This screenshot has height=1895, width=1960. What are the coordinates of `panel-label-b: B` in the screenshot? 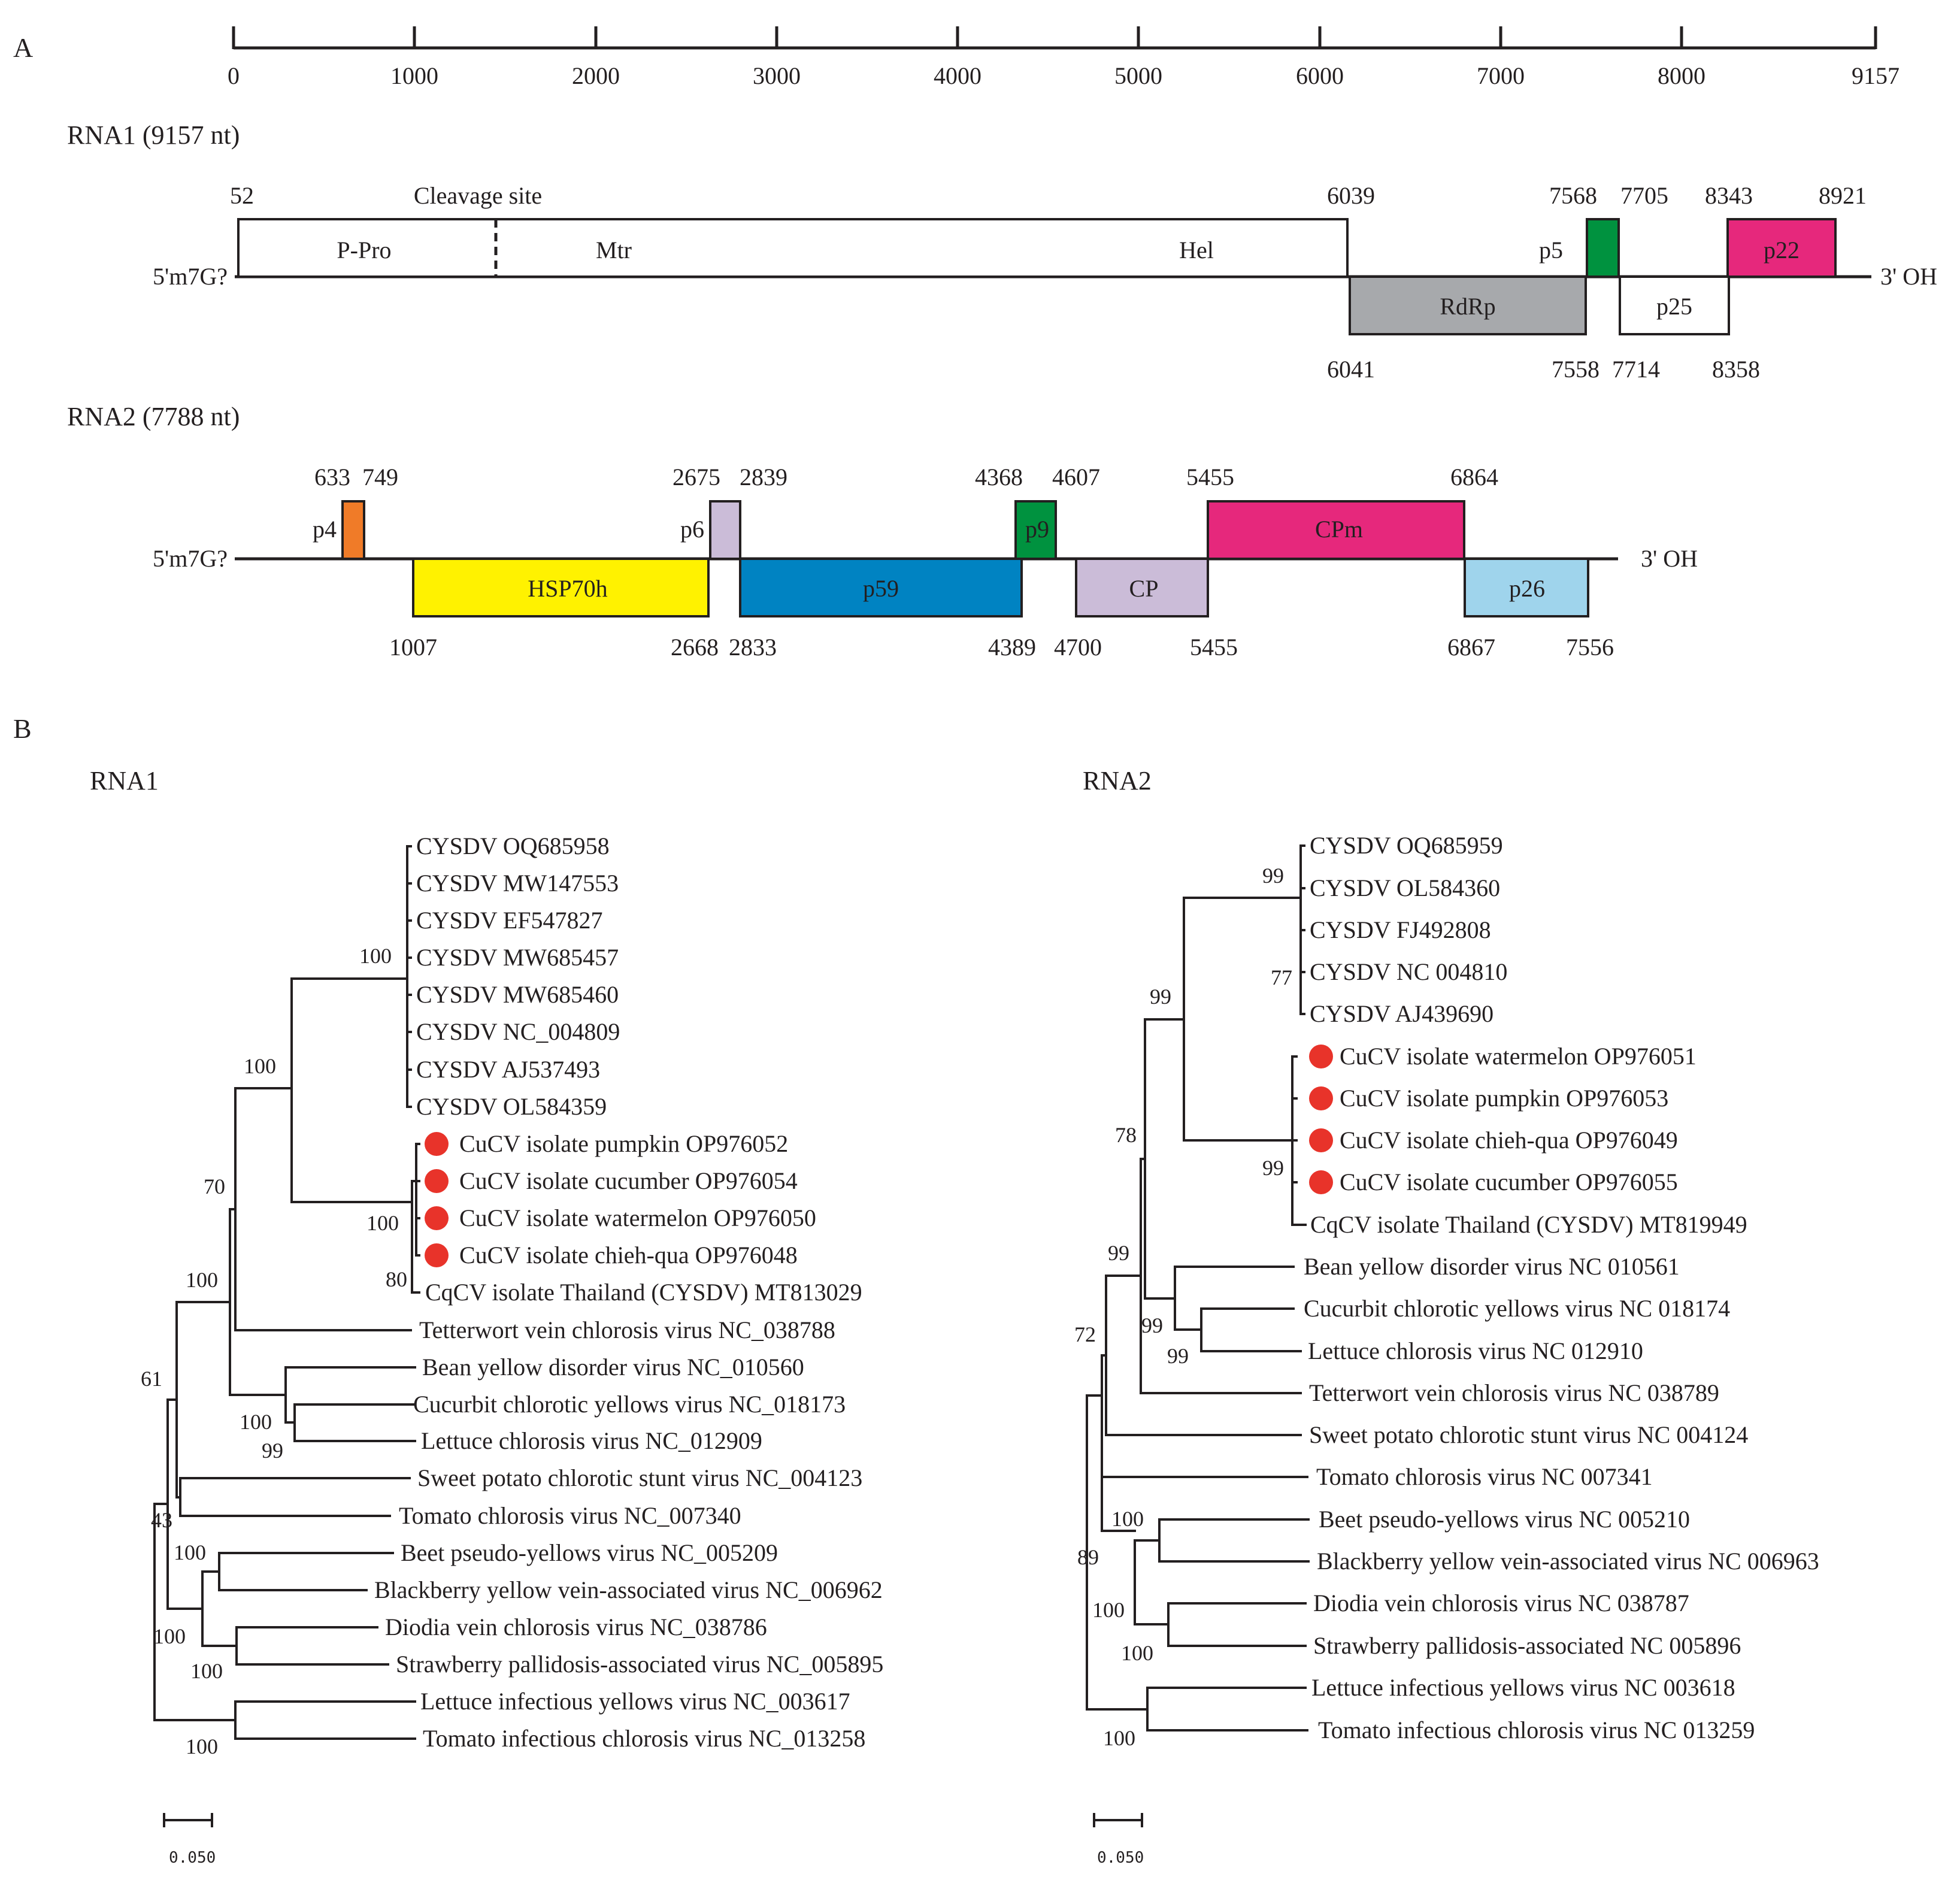 It's located at (23, 728).